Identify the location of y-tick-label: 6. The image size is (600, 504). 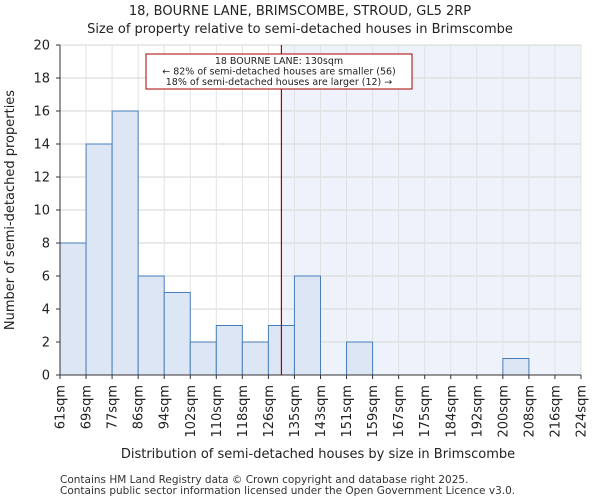
(46, 277).